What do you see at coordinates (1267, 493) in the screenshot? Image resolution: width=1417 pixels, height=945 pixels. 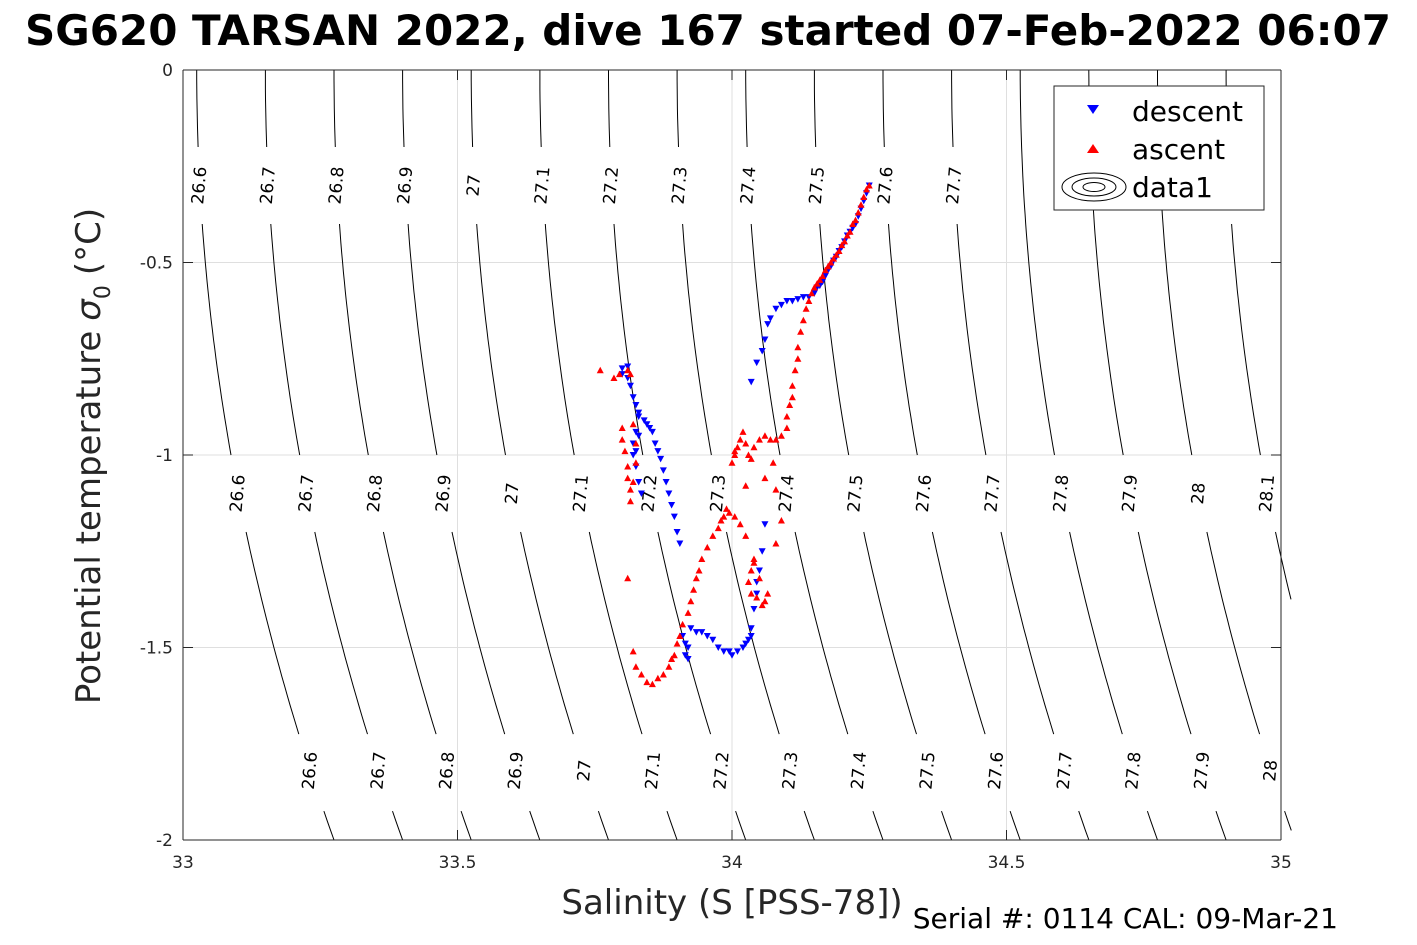 I see `contour-label: 28.1` at bounding box center [1267, 493].